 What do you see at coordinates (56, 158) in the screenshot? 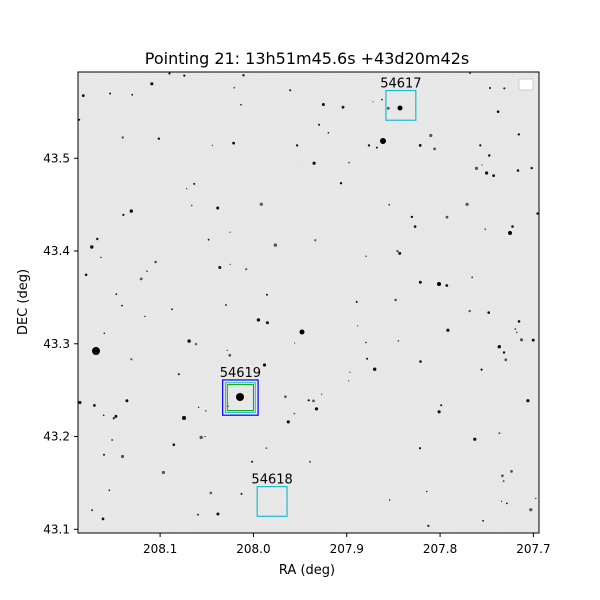
I see `y-tick-label: 43.5` at bounding box center [56, 158].